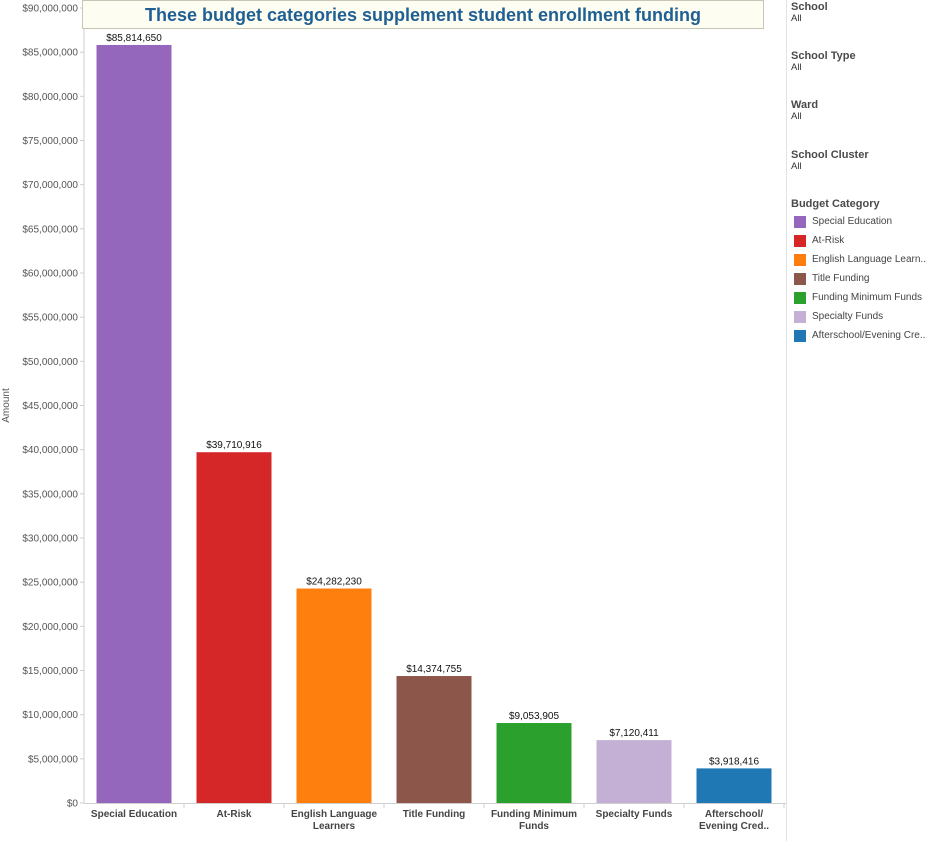 This screenshot has width=943, height=841. Describe the element at coordinates (734, 761) in the screenshot. I see `data-label: $3,918,416` at that location.